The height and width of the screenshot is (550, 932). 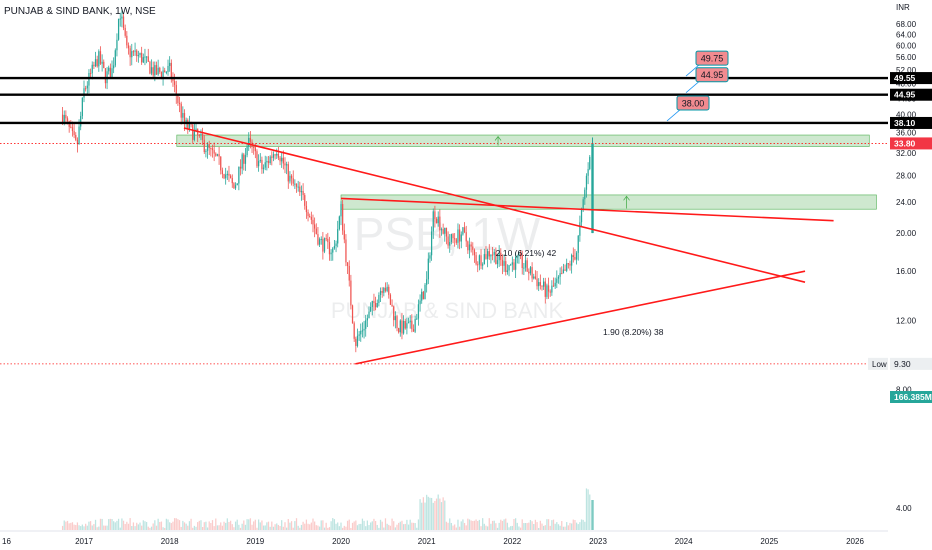 I want to click on y-tick-label: 20.00, so click(x=906, y=233).